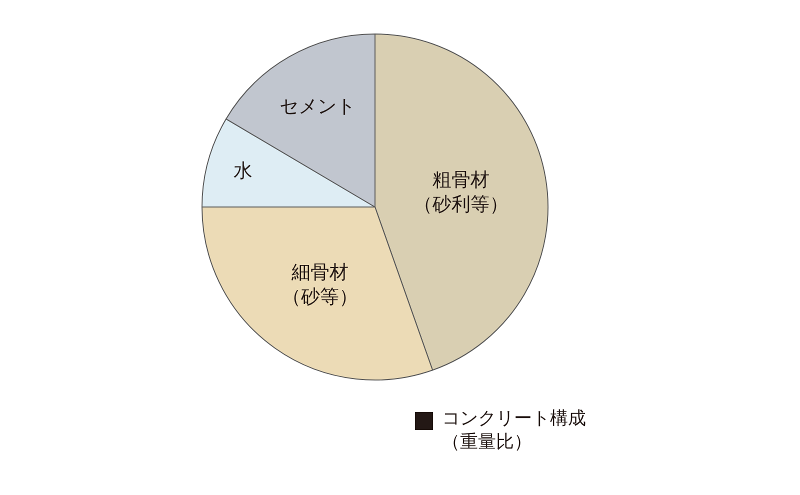 The width and height of the screenshot is (800, 495). Describe the element at coordinates (320, 284) in the screenshot. I see `slice-label: 細骨材（砂等）` at that location.